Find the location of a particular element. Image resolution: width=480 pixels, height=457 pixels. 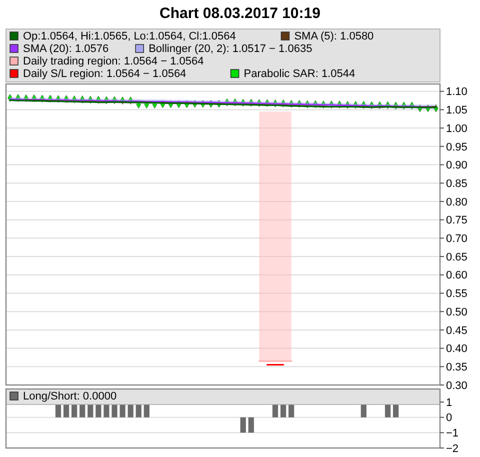

y-tick-label: 1.05 is located at coordinates (457, 110).